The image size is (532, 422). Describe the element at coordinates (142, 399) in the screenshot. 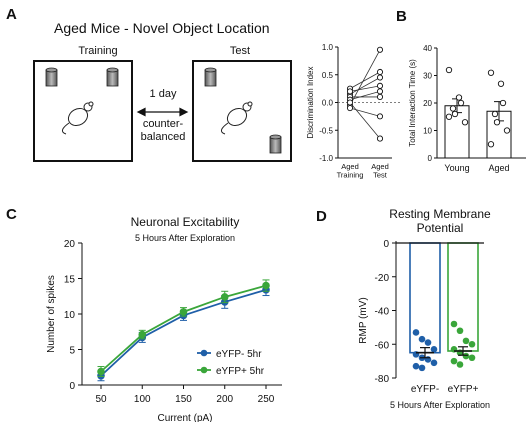

I see `x-tick-label: 100` at that location.